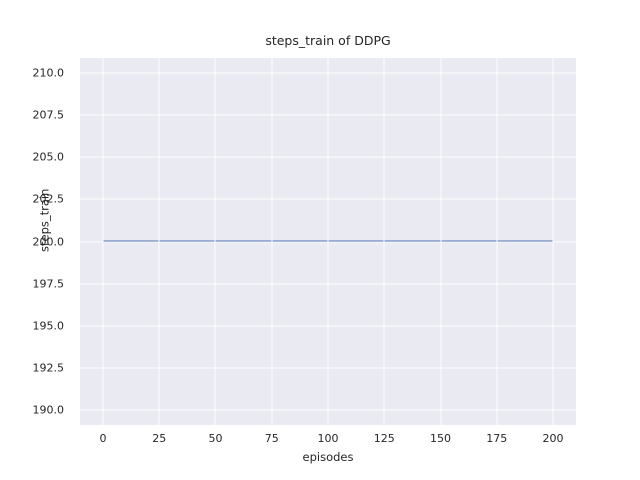  I want to click on x-tick-label: 125, so click(384, 438).